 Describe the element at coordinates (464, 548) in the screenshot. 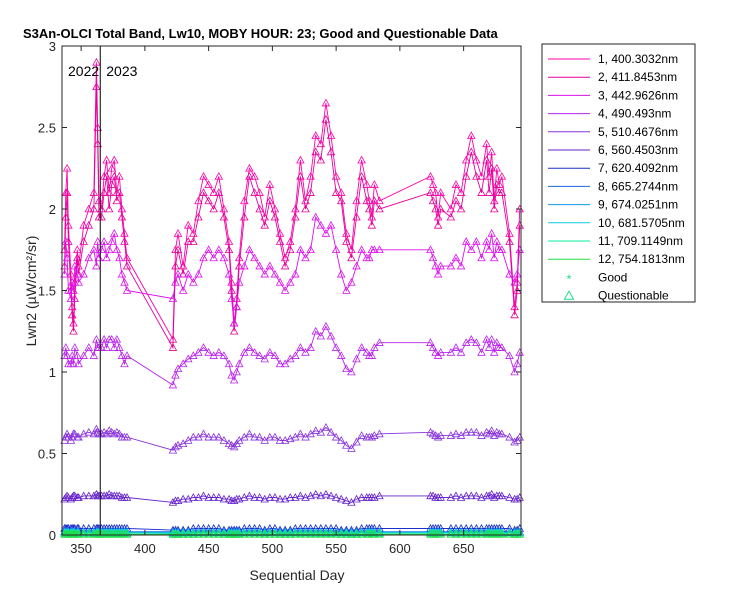

I see `x-tick-label: 650` at that location.